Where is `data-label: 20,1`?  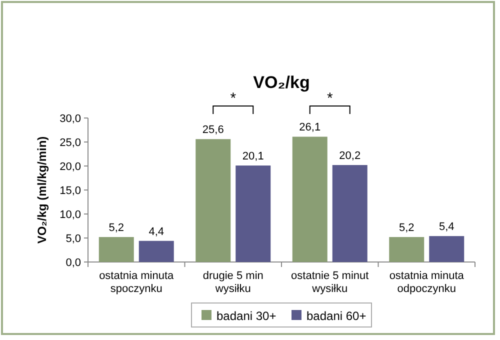 data-label: 20,1 is located at coordinates (253, 156).